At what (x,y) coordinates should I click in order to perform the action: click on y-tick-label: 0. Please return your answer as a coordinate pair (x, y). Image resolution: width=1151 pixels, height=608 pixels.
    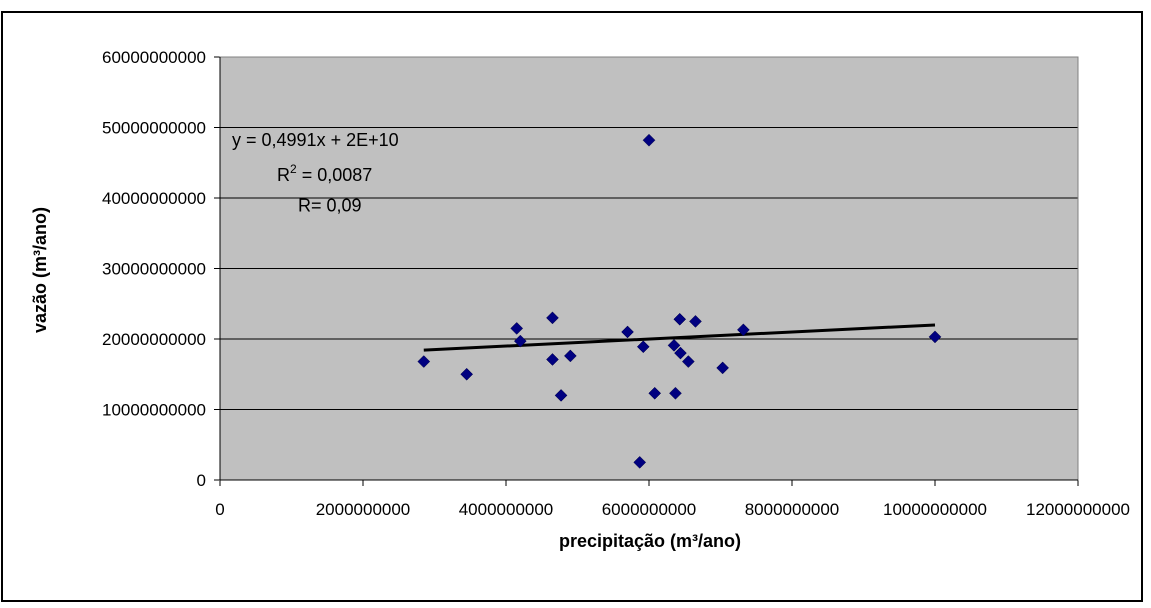
    Looking at the image, I should click on (201, 480).